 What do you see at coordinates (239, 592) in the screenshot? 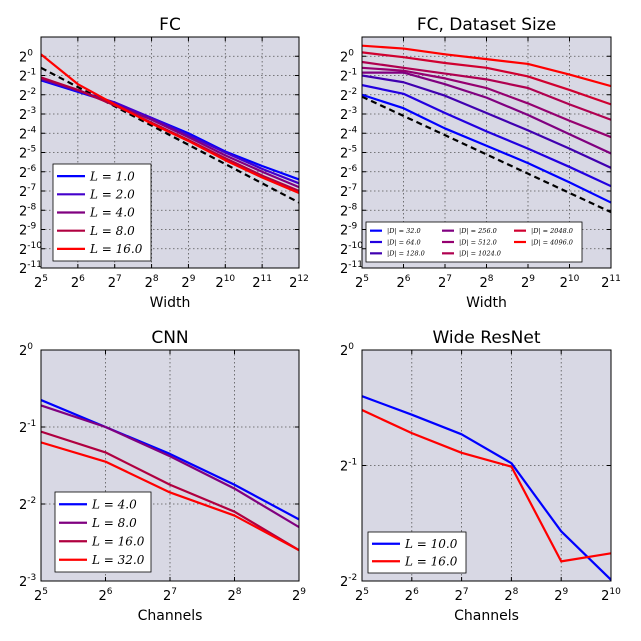
I see `x-tick-label-exponent: 8` at bounding box center [239, 592].